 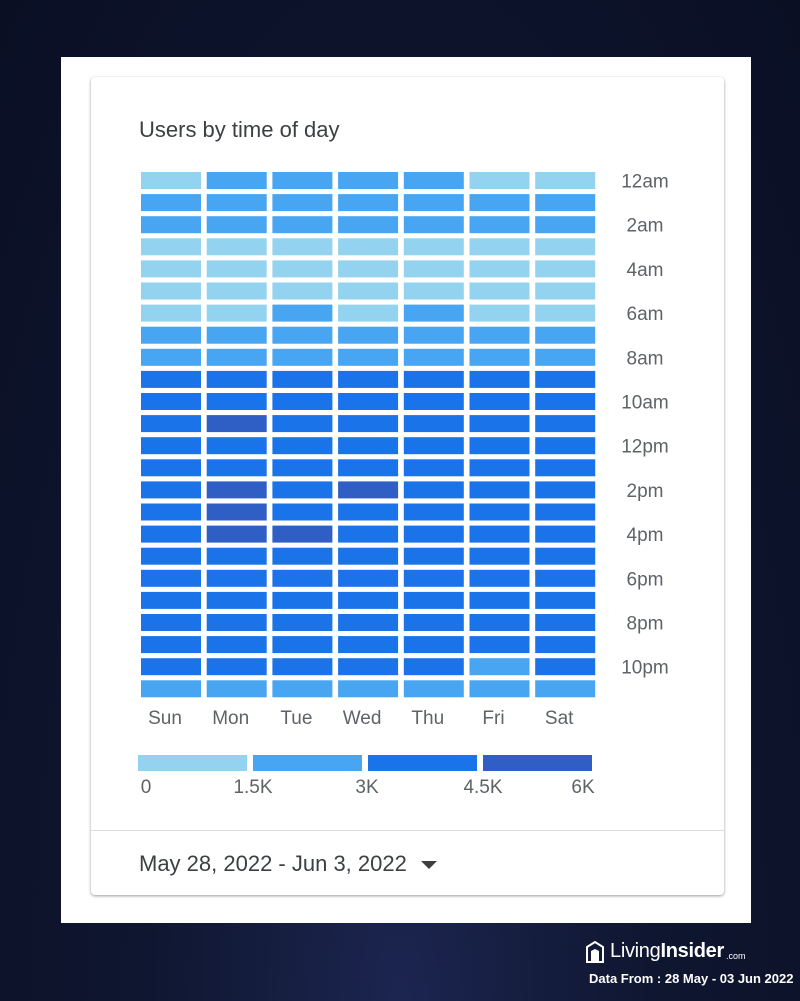 I want to click on heatmap-cell-sat-1am, so click(x=565, y=203).